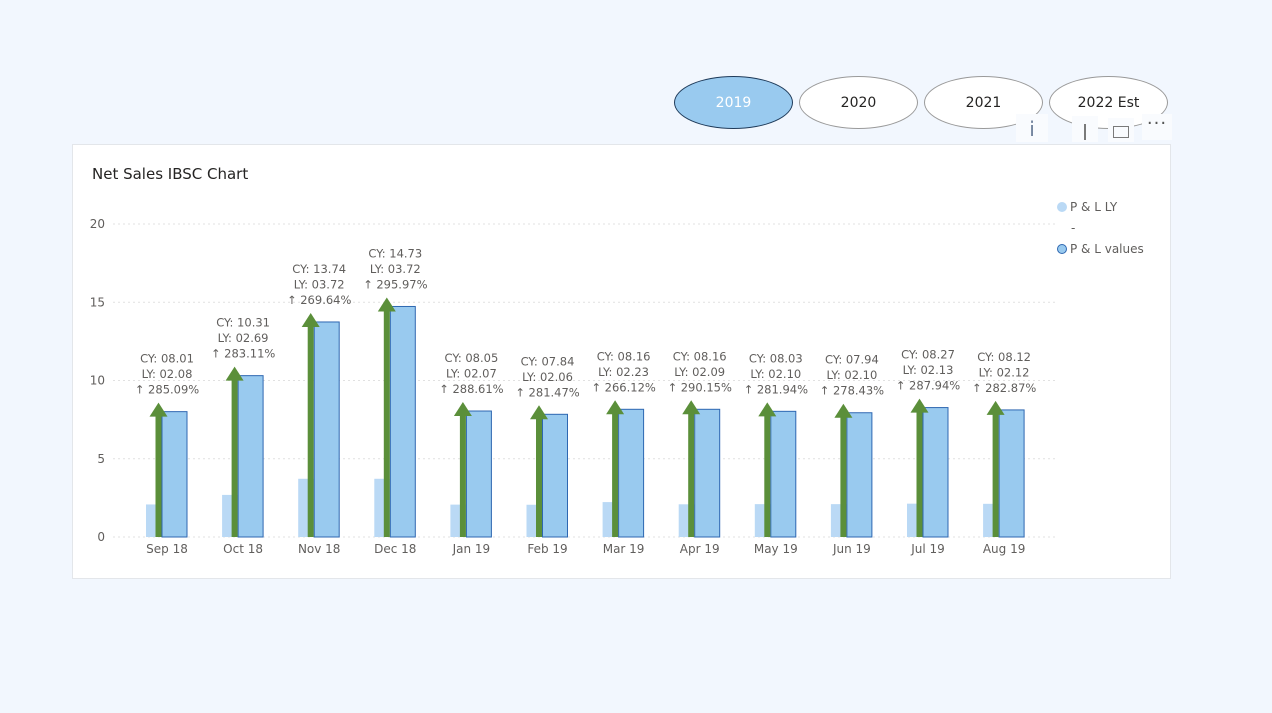  Describe the element at coordinates (623, 387) in the screenshot. I see `data-label: ↑ 266.12%` at that location.